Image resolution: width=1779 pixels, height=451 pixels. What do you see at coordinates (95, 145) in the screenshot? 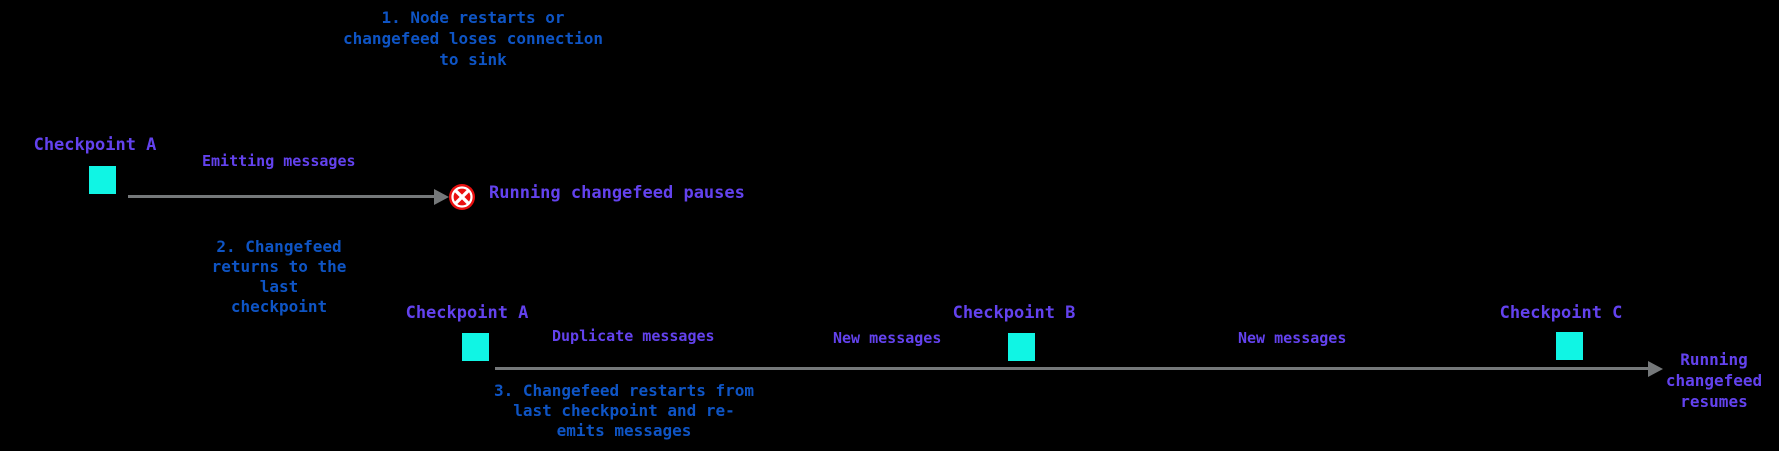
I see `checkpoint-a-label-before: Checkpoint A` at bounding box center [95, 145].